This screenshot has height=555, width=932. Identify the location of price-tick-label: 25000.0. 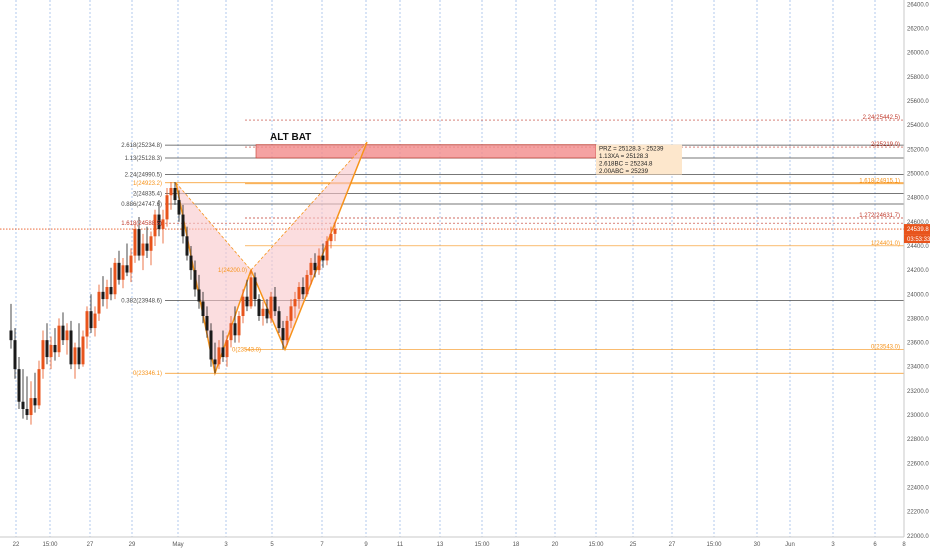
(918, 174).